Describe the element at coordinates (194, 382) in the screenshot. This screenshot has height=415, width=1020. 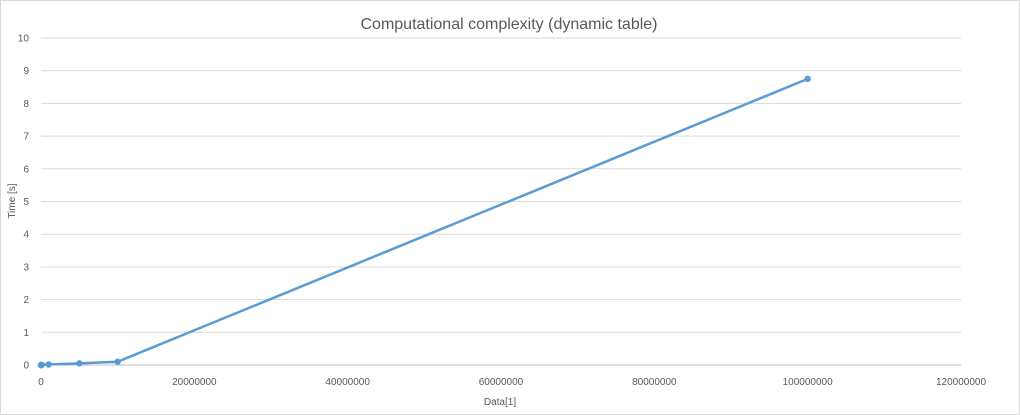
I see `x-tick-label: 20000000` at that location.